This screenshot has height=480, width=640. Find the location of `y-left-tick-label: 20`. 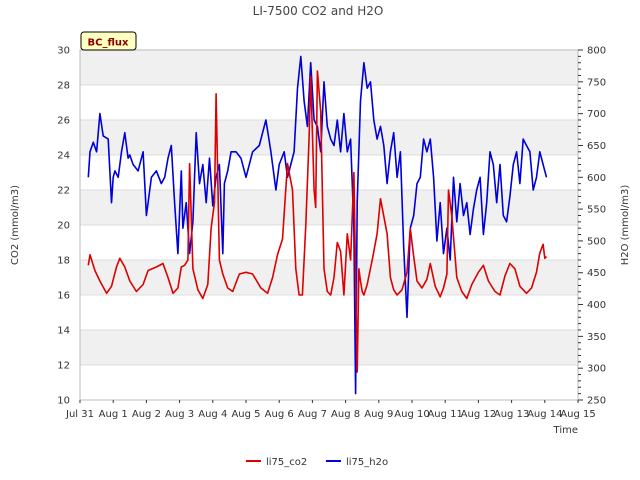

y-left-tick-label: 20 is located at coordinates (63, 226).